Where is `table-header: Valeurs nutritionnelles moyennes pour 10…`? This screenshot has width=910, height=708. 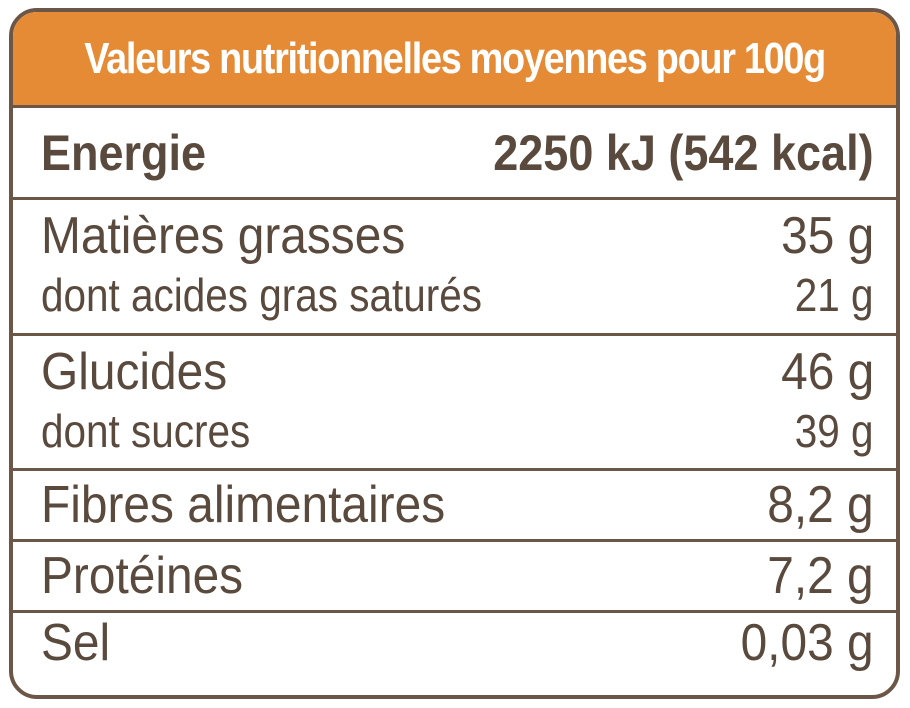
table-header: Valeurs nutritionnelles moyennes pour 10… is located at coordinates (454, 60).